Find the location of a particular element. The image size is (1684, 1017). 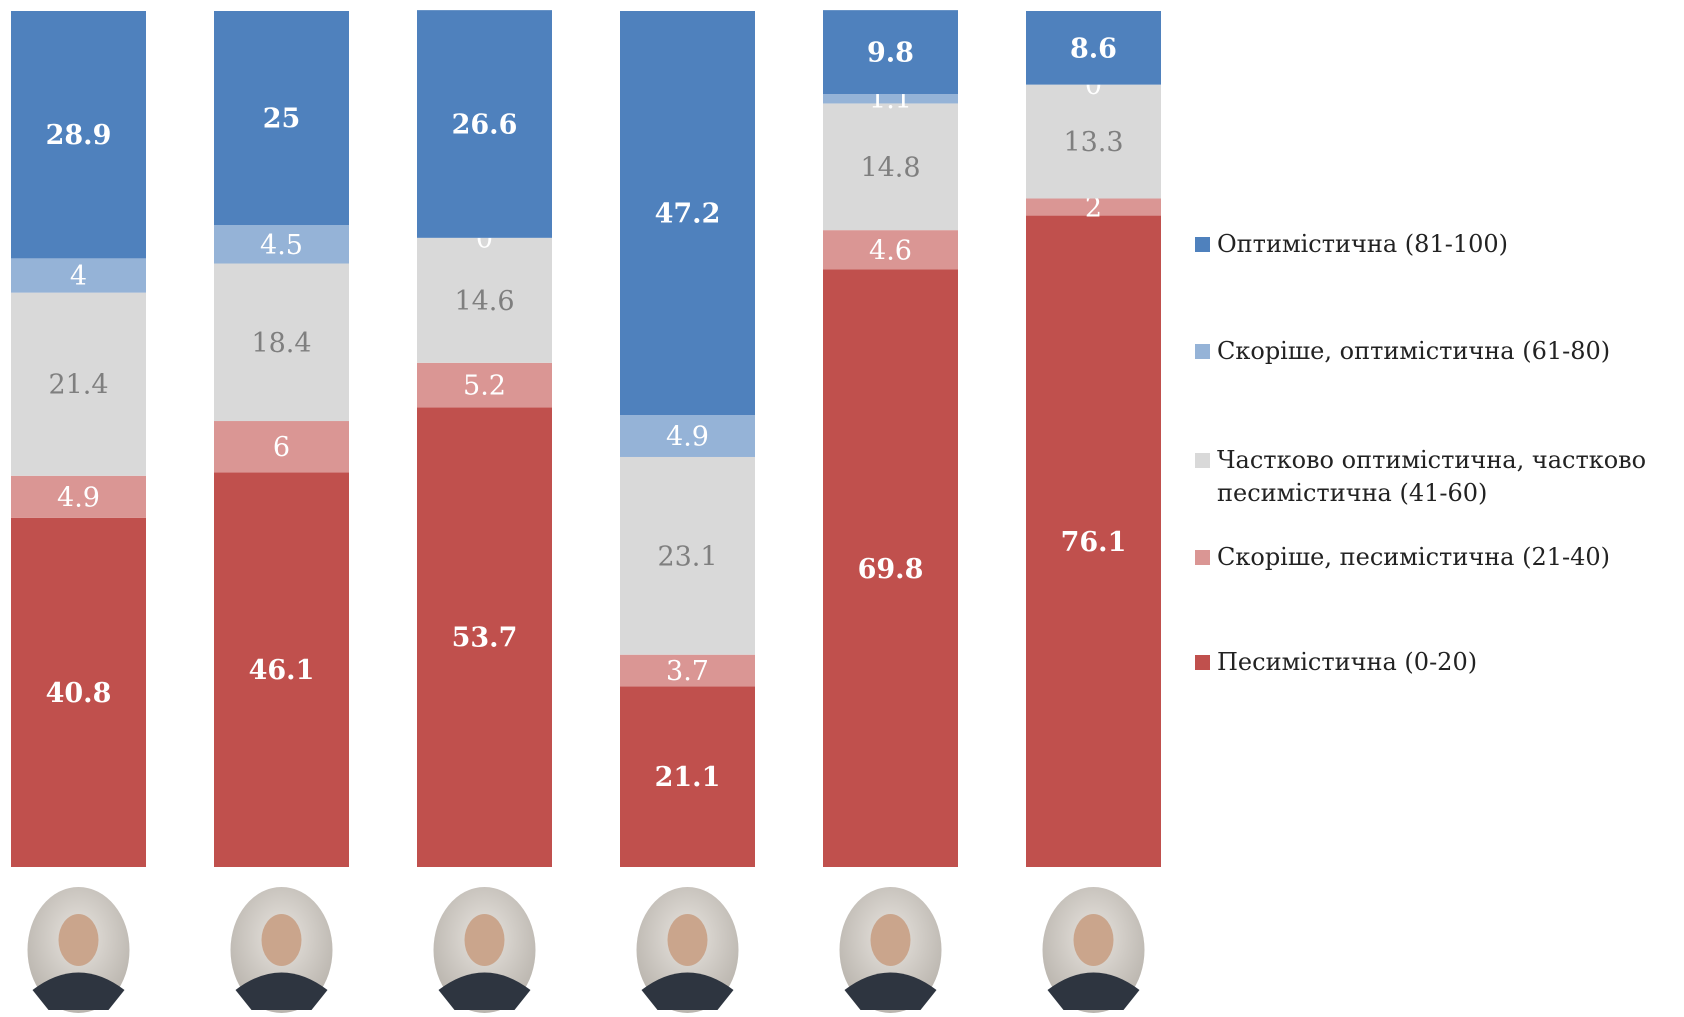

value-label: 2 is located at coordinates (1093, 208).